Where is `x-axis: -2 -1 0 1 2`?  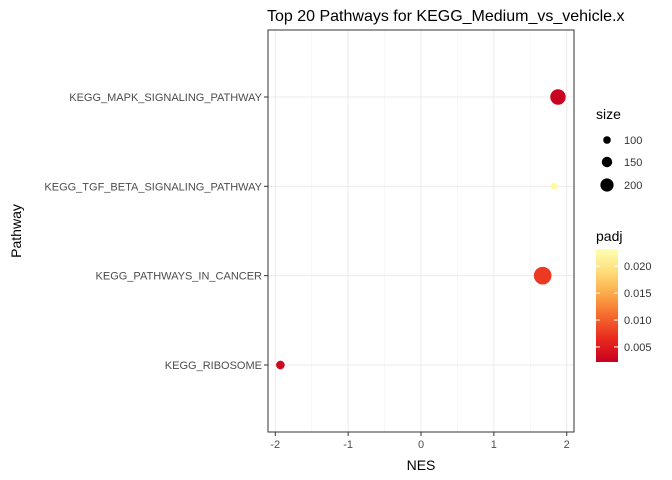
x-axis: -2 -1 0 1 2 is located at coordinates (420, 441).